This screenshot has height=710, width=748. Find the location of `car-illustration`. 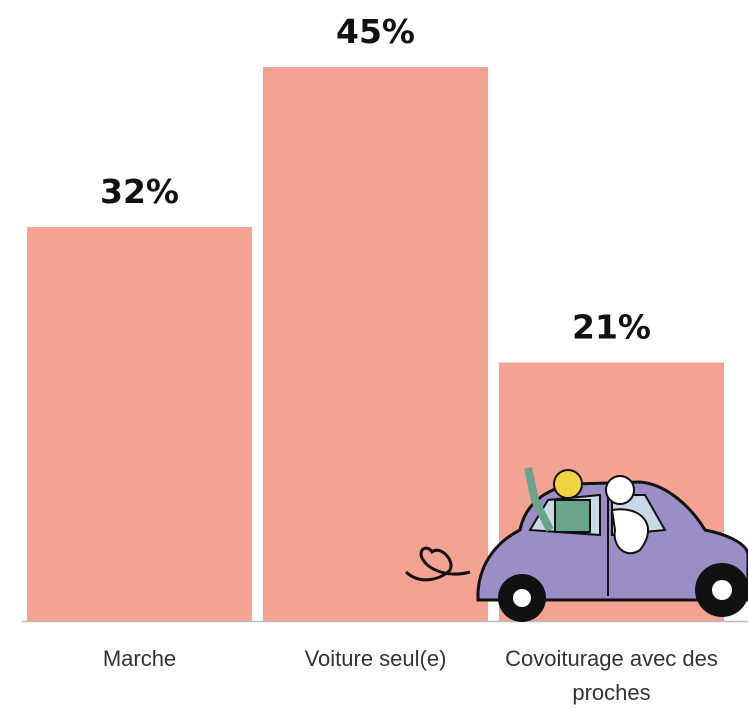

car-illustration is located at coordinates (576, 544).